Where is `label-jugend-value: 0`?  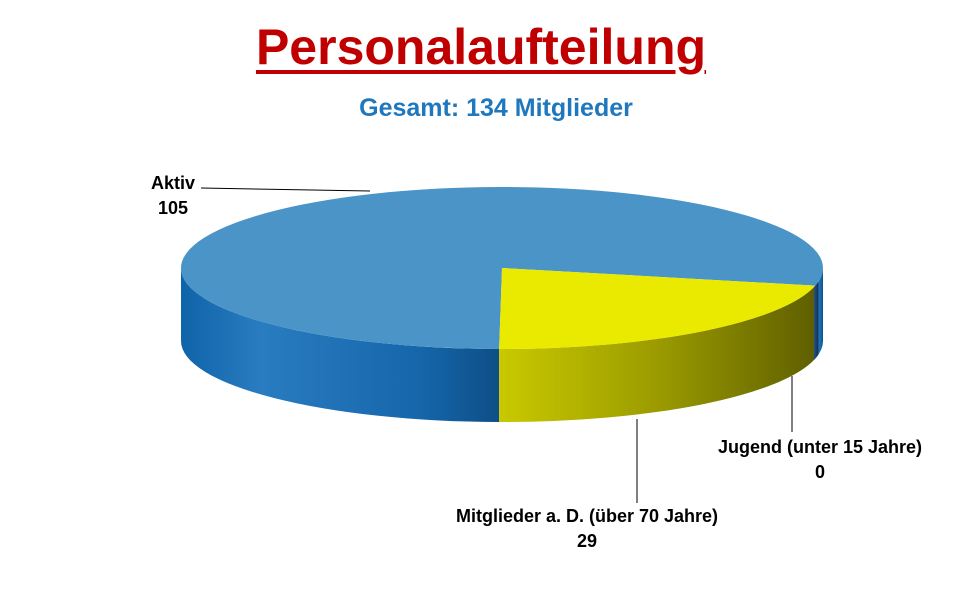 label-jugend-value: 0 is located at coordinates (820, 472).